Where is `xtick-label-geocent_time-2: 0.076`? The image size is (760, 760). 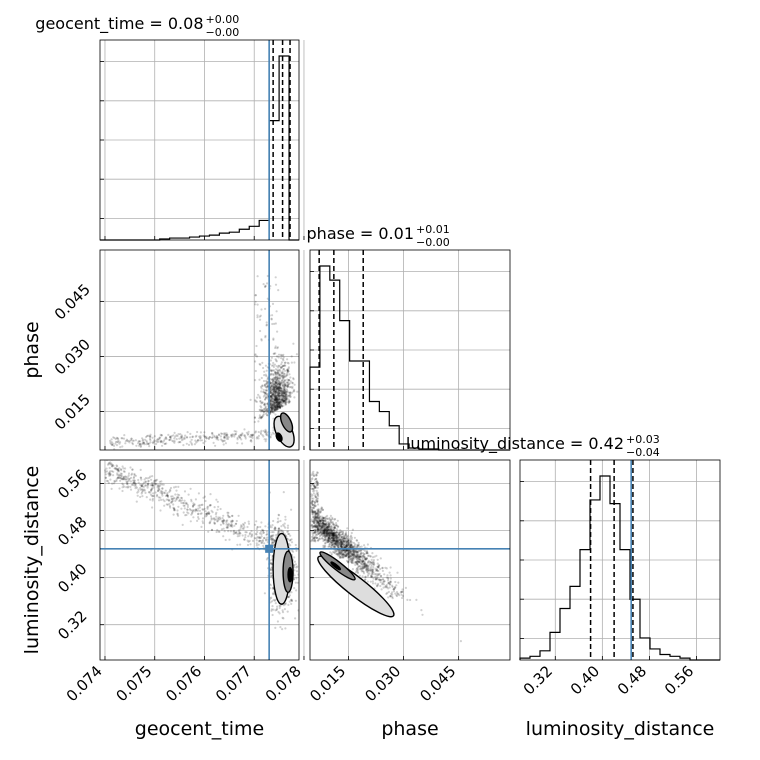 xtick-label-geocent_time-2: 0.076 is located at coordinates (183, 683).